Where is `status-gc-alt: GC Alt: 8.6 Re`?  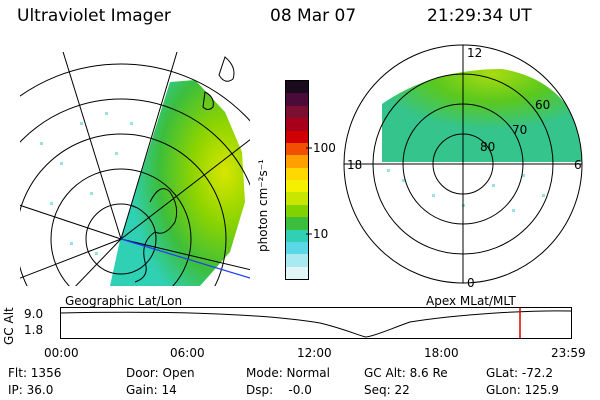
status-gc-alt: GC Alt: 8.6 Re is located at coordinates (406, 373).